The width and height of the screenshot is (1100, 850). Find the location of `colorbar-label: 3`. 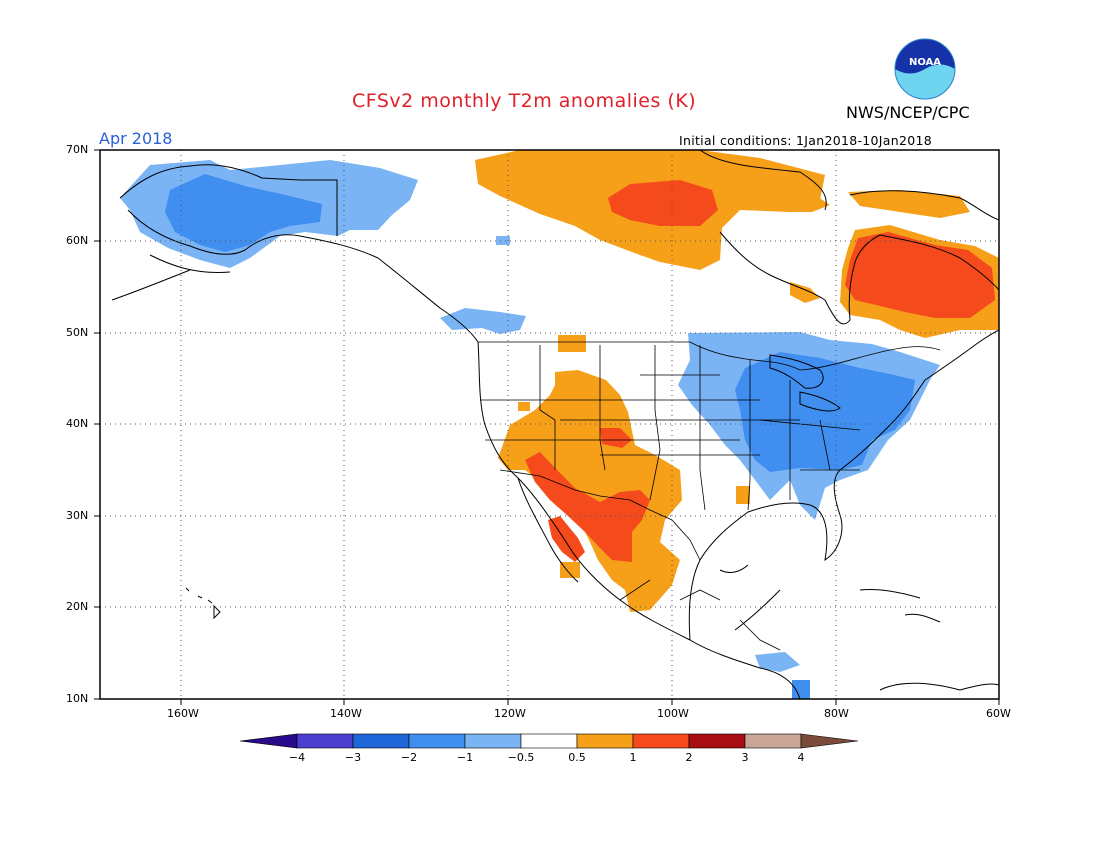

colorbar-label: 3 is located at coordinates (745, 757).